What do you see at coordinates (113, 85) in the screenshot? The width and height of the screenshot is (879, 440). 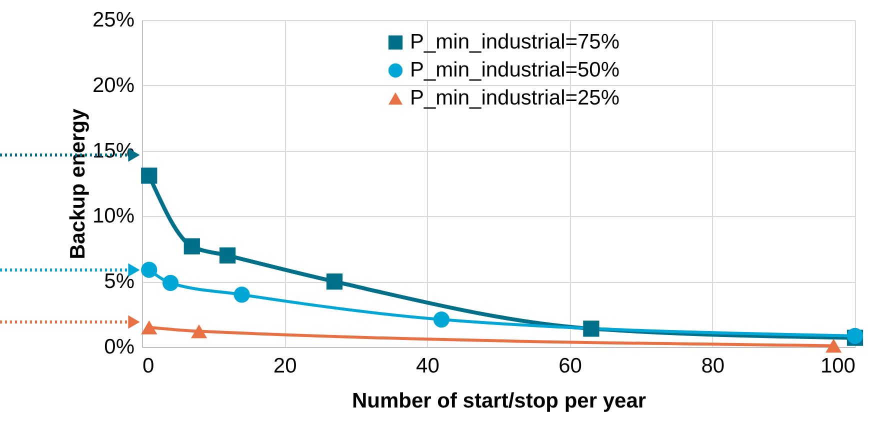 I see `y-tick-label: 20%` at bounding box center [113, 85].